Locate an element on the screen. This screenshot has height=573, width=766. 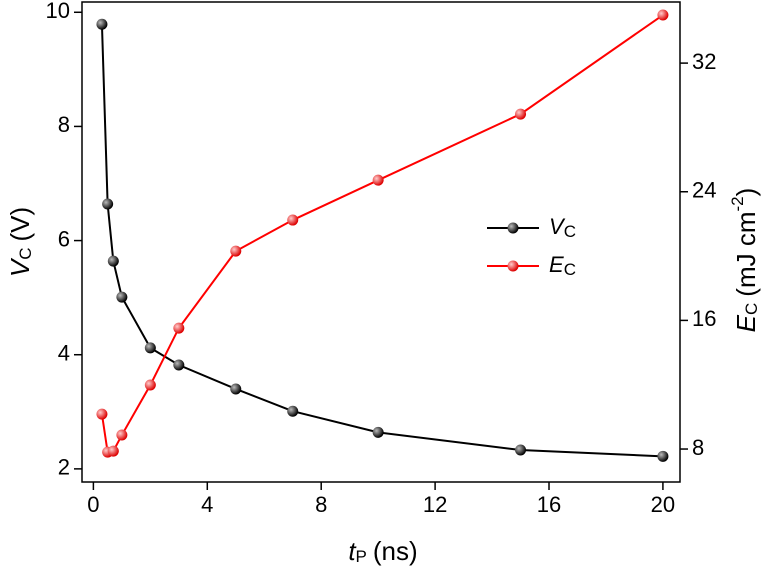
y-tick-label: 6 is located at coordinates (64, 238).